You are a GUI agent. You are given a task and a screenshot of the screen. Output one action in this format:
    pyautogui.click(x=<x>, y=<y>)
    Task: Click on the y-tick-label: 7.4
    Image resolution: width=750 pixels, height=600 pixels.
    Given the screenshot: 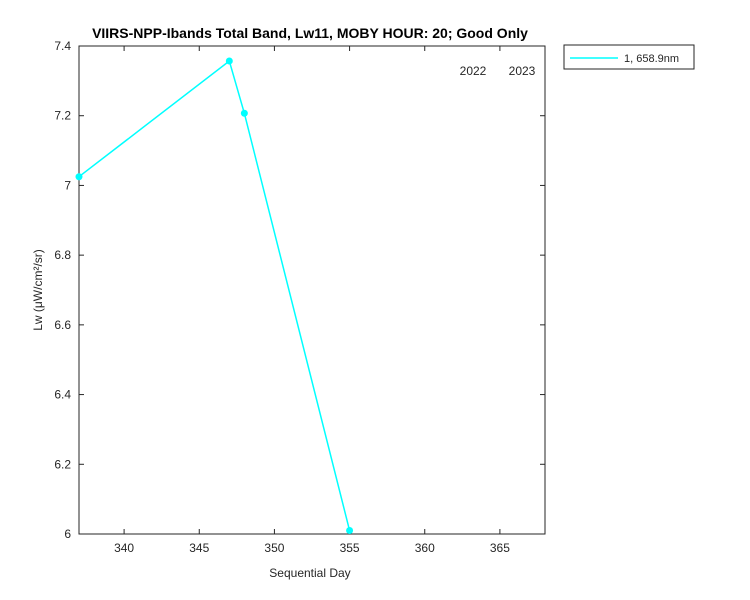 What is the action you would take?
    pyautogui.click(x=62, y=46)
    